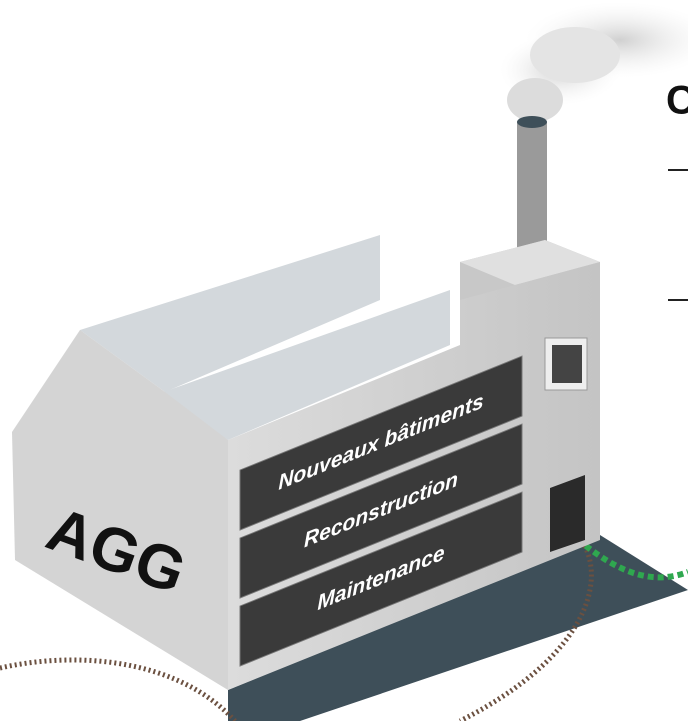 This screenshot has width=688, height=721. I want to click on chimney, so click(532, 192).